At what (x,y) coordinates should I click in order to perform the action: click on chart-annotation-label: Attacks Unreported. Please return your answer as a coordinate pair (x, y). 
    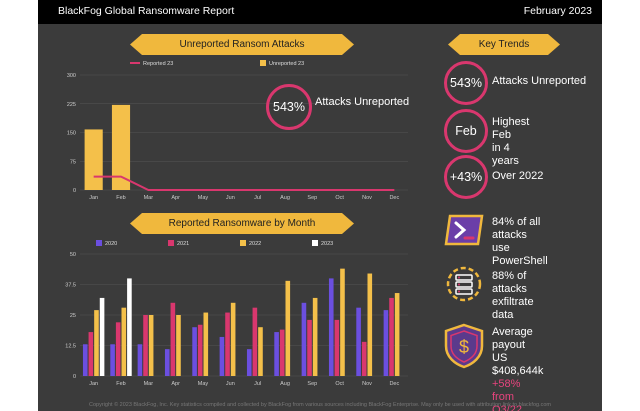
    Looking at the image, I should click on (362, 102).